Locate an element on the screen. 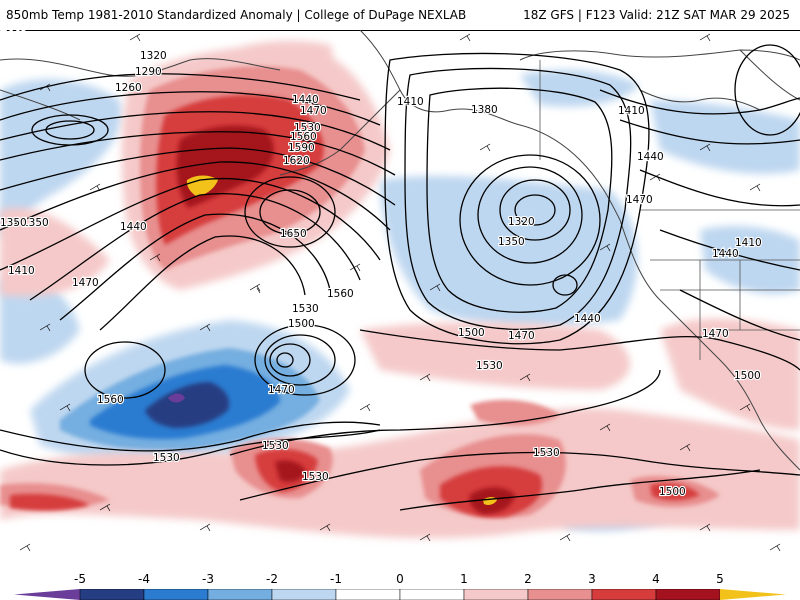 Image resolution: width=800 pixels, height=600 pixels. colorbar-arrow-left is located at coordinates (47, 594).